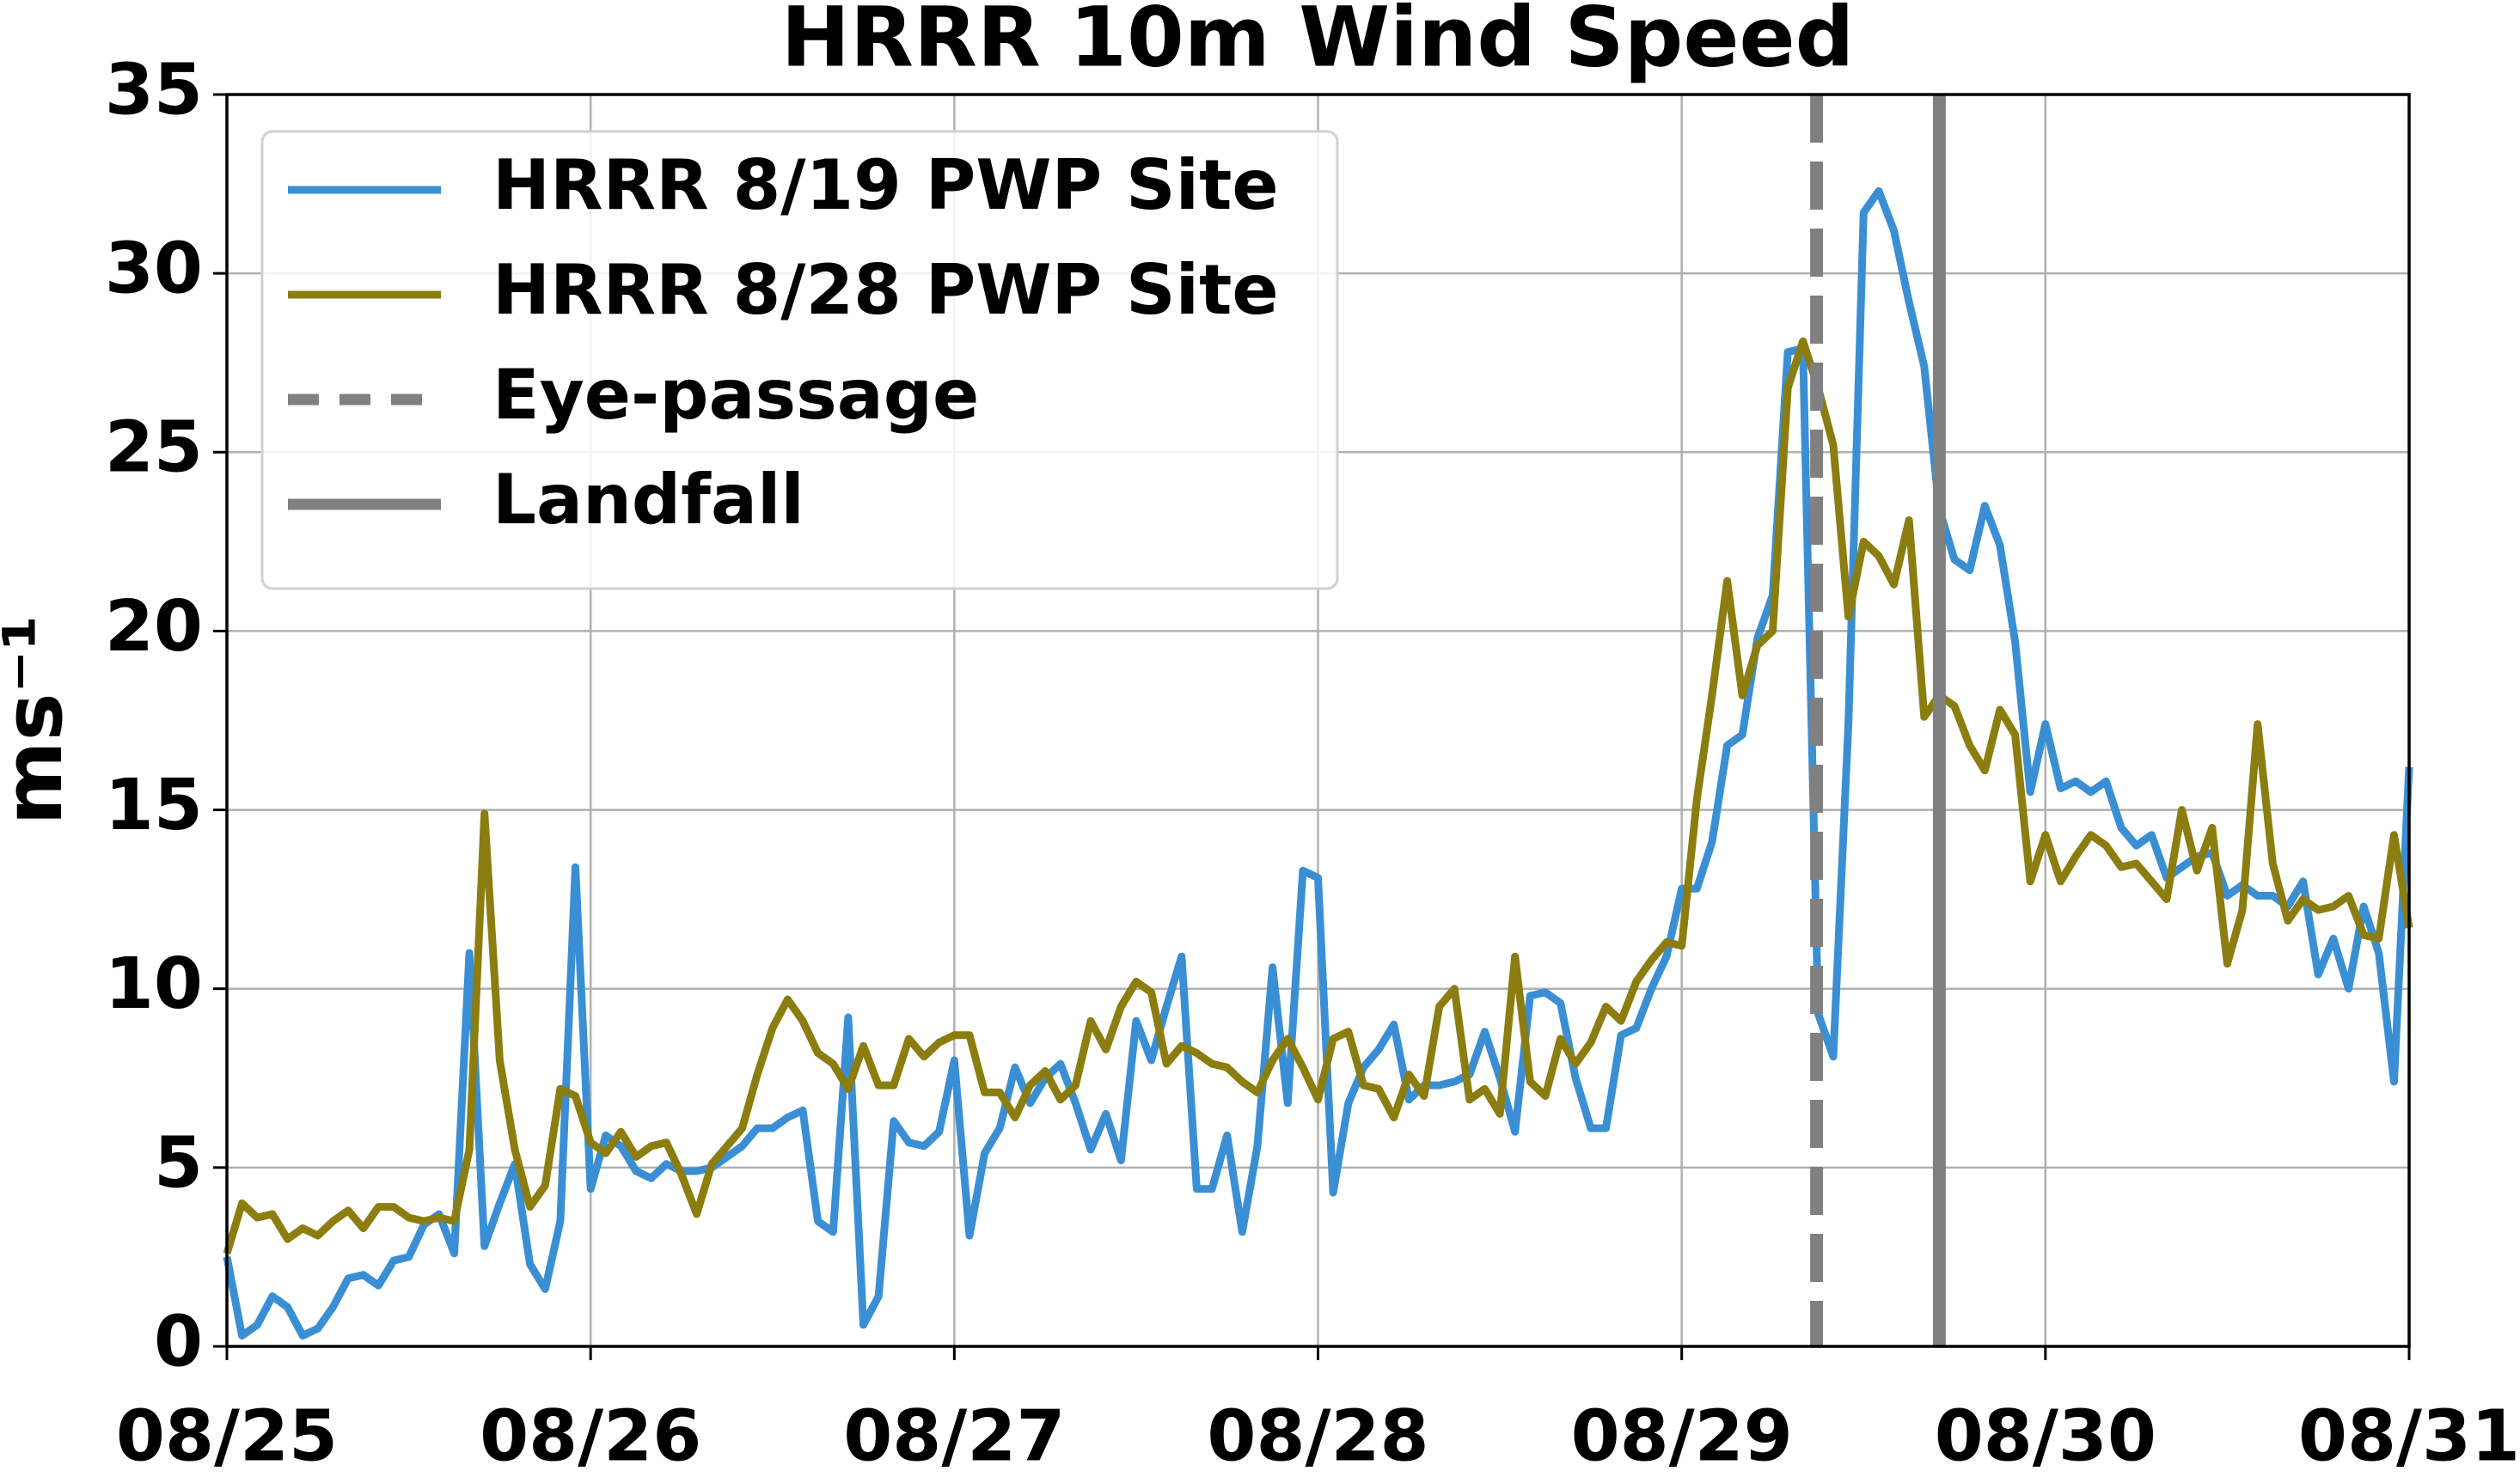 The image size is (2520, 1477). I want to click on y-tick-label: 20, so click(154, 627).